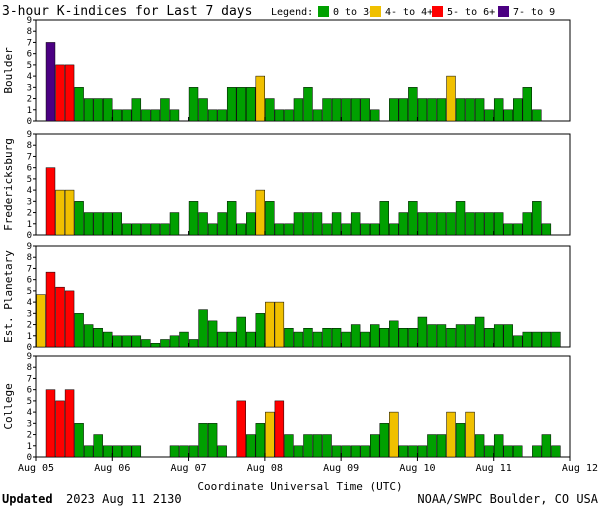 This screenshot has height=510, width=600. I want to click on x-tick-label: Aug 09, so click(341, 468).